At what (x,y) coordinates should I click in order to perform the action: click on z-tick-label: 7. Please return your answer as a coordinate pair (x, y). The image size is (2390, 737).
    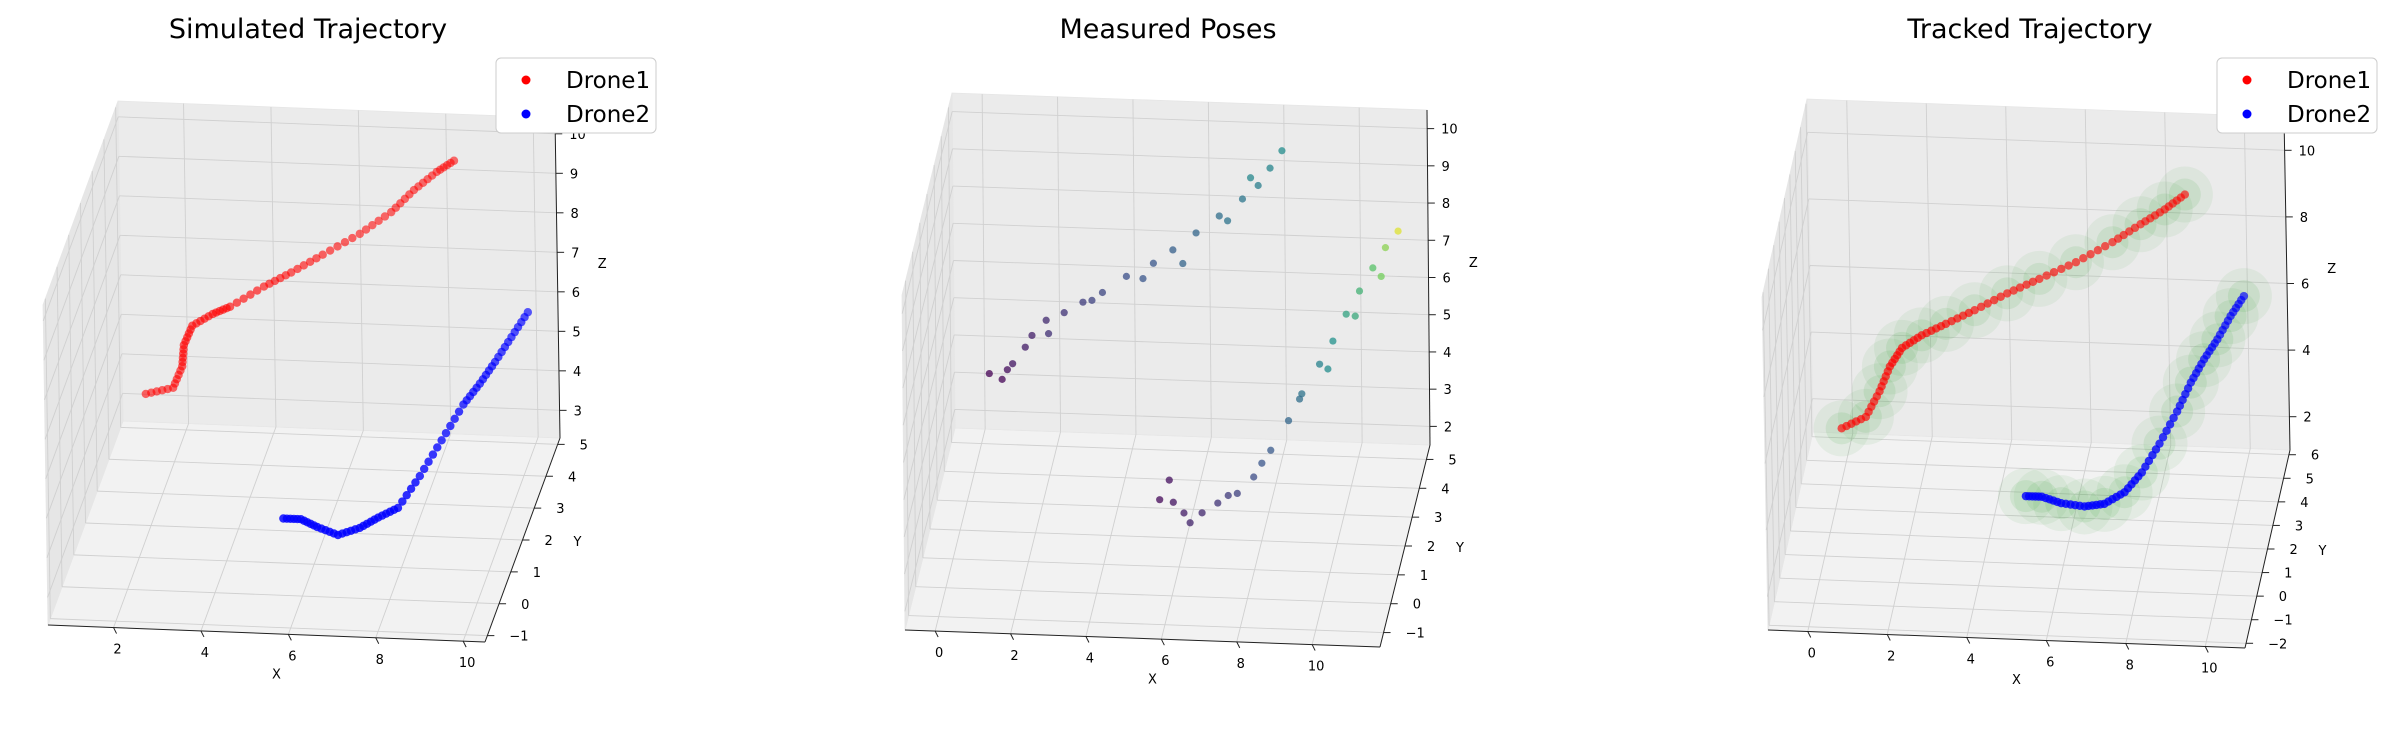
    Looking at the image, I should click on (1446, 241).